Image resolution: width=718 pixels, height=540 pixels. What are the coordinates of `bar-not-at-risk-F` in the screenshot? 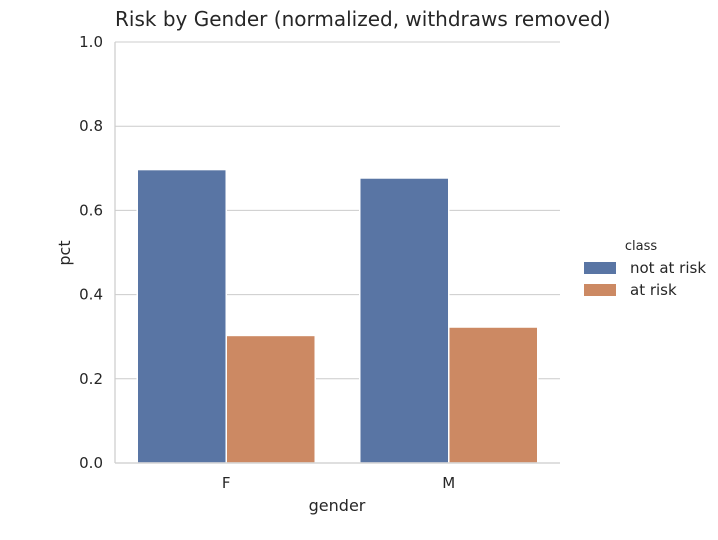 It's located at (181, 316).